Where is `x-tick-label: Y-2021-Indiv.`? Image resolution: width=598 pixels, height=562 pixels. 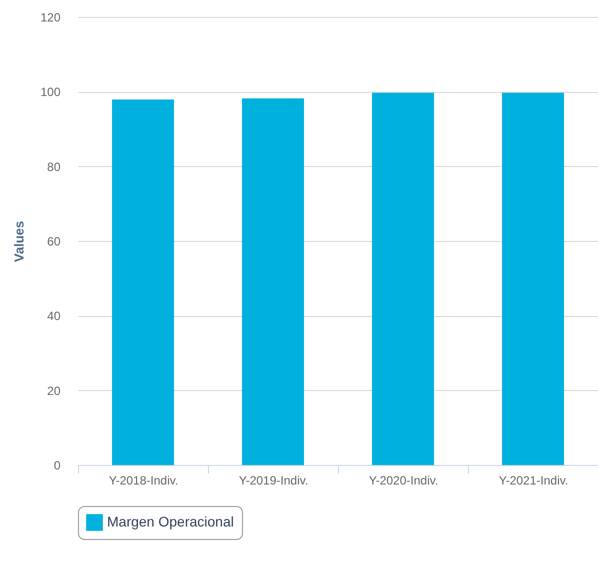
x-tick-label: Y-2021-Indiv. is located at coordinates (533, 481).